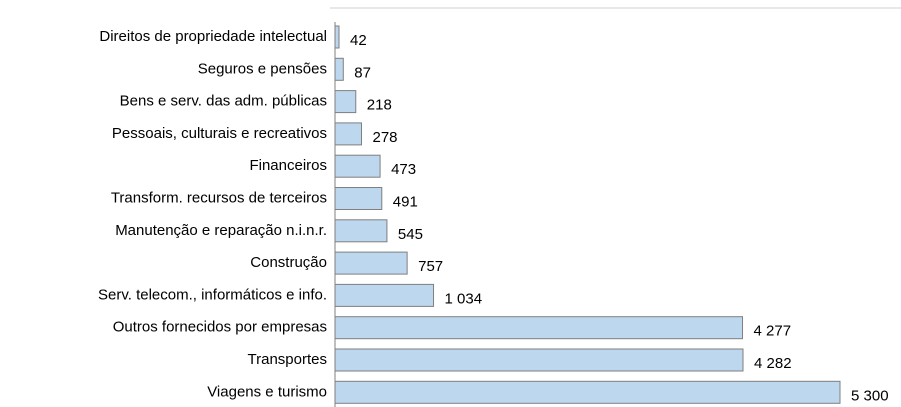  Describe the element at coordinates (773, 331) in the screenshot. I see `value-label: 4 277` at that location.